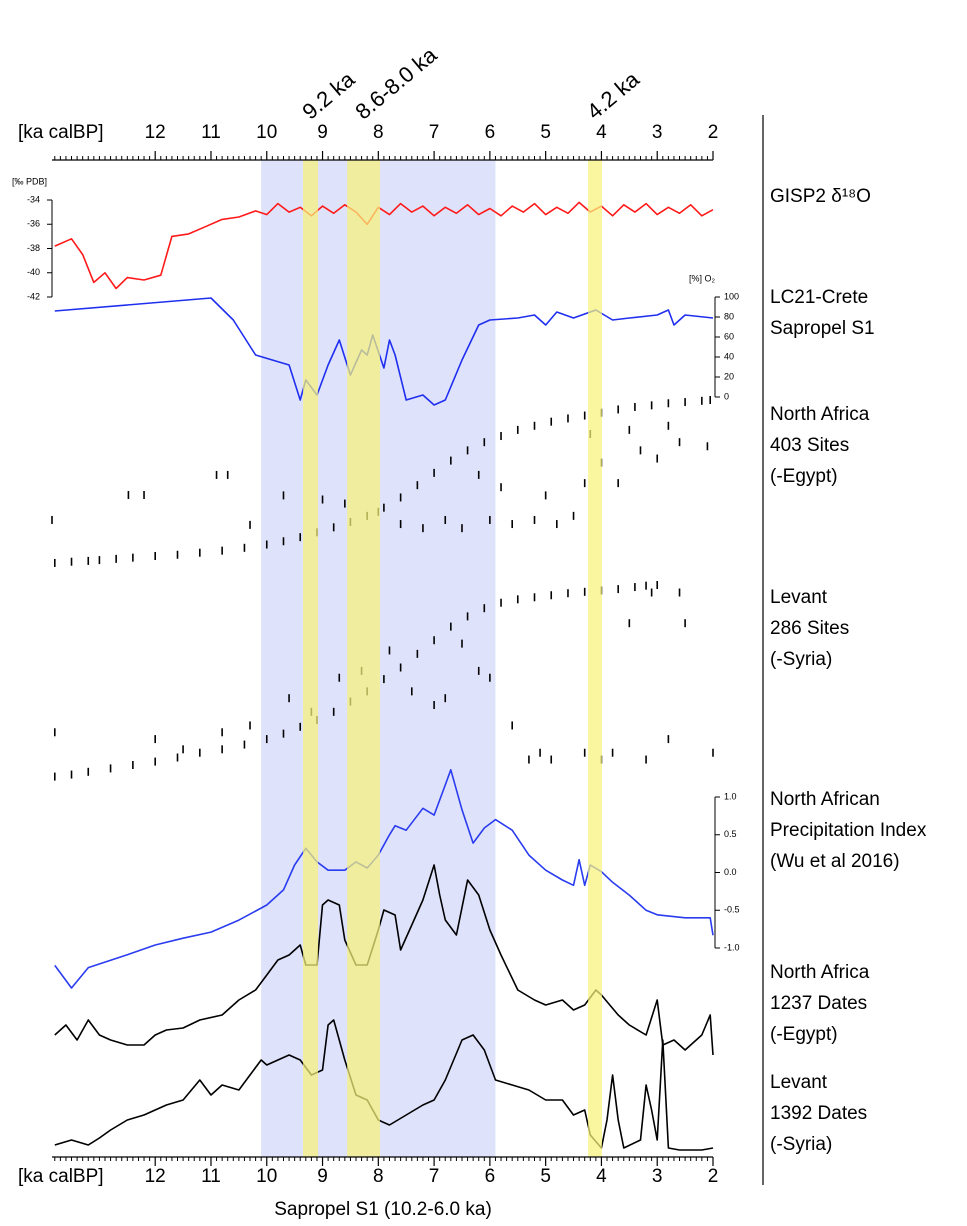 The height and width of the screenshot is (1226, 967). What do you see at coordinates (729, 336) in the screenshot?
I see `y-tick-label: 60` at bounding box center [729, 336].